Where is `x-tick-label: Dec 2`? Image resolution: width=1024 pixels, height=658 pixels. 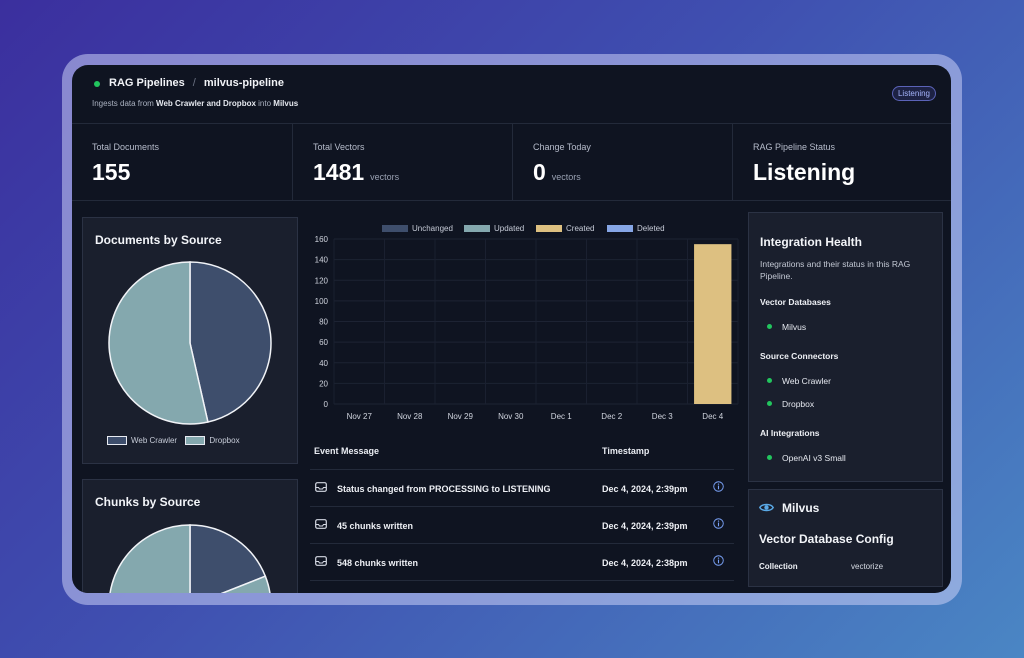 x-tick-label: Dec 2 is located at coordinates (611, 416).